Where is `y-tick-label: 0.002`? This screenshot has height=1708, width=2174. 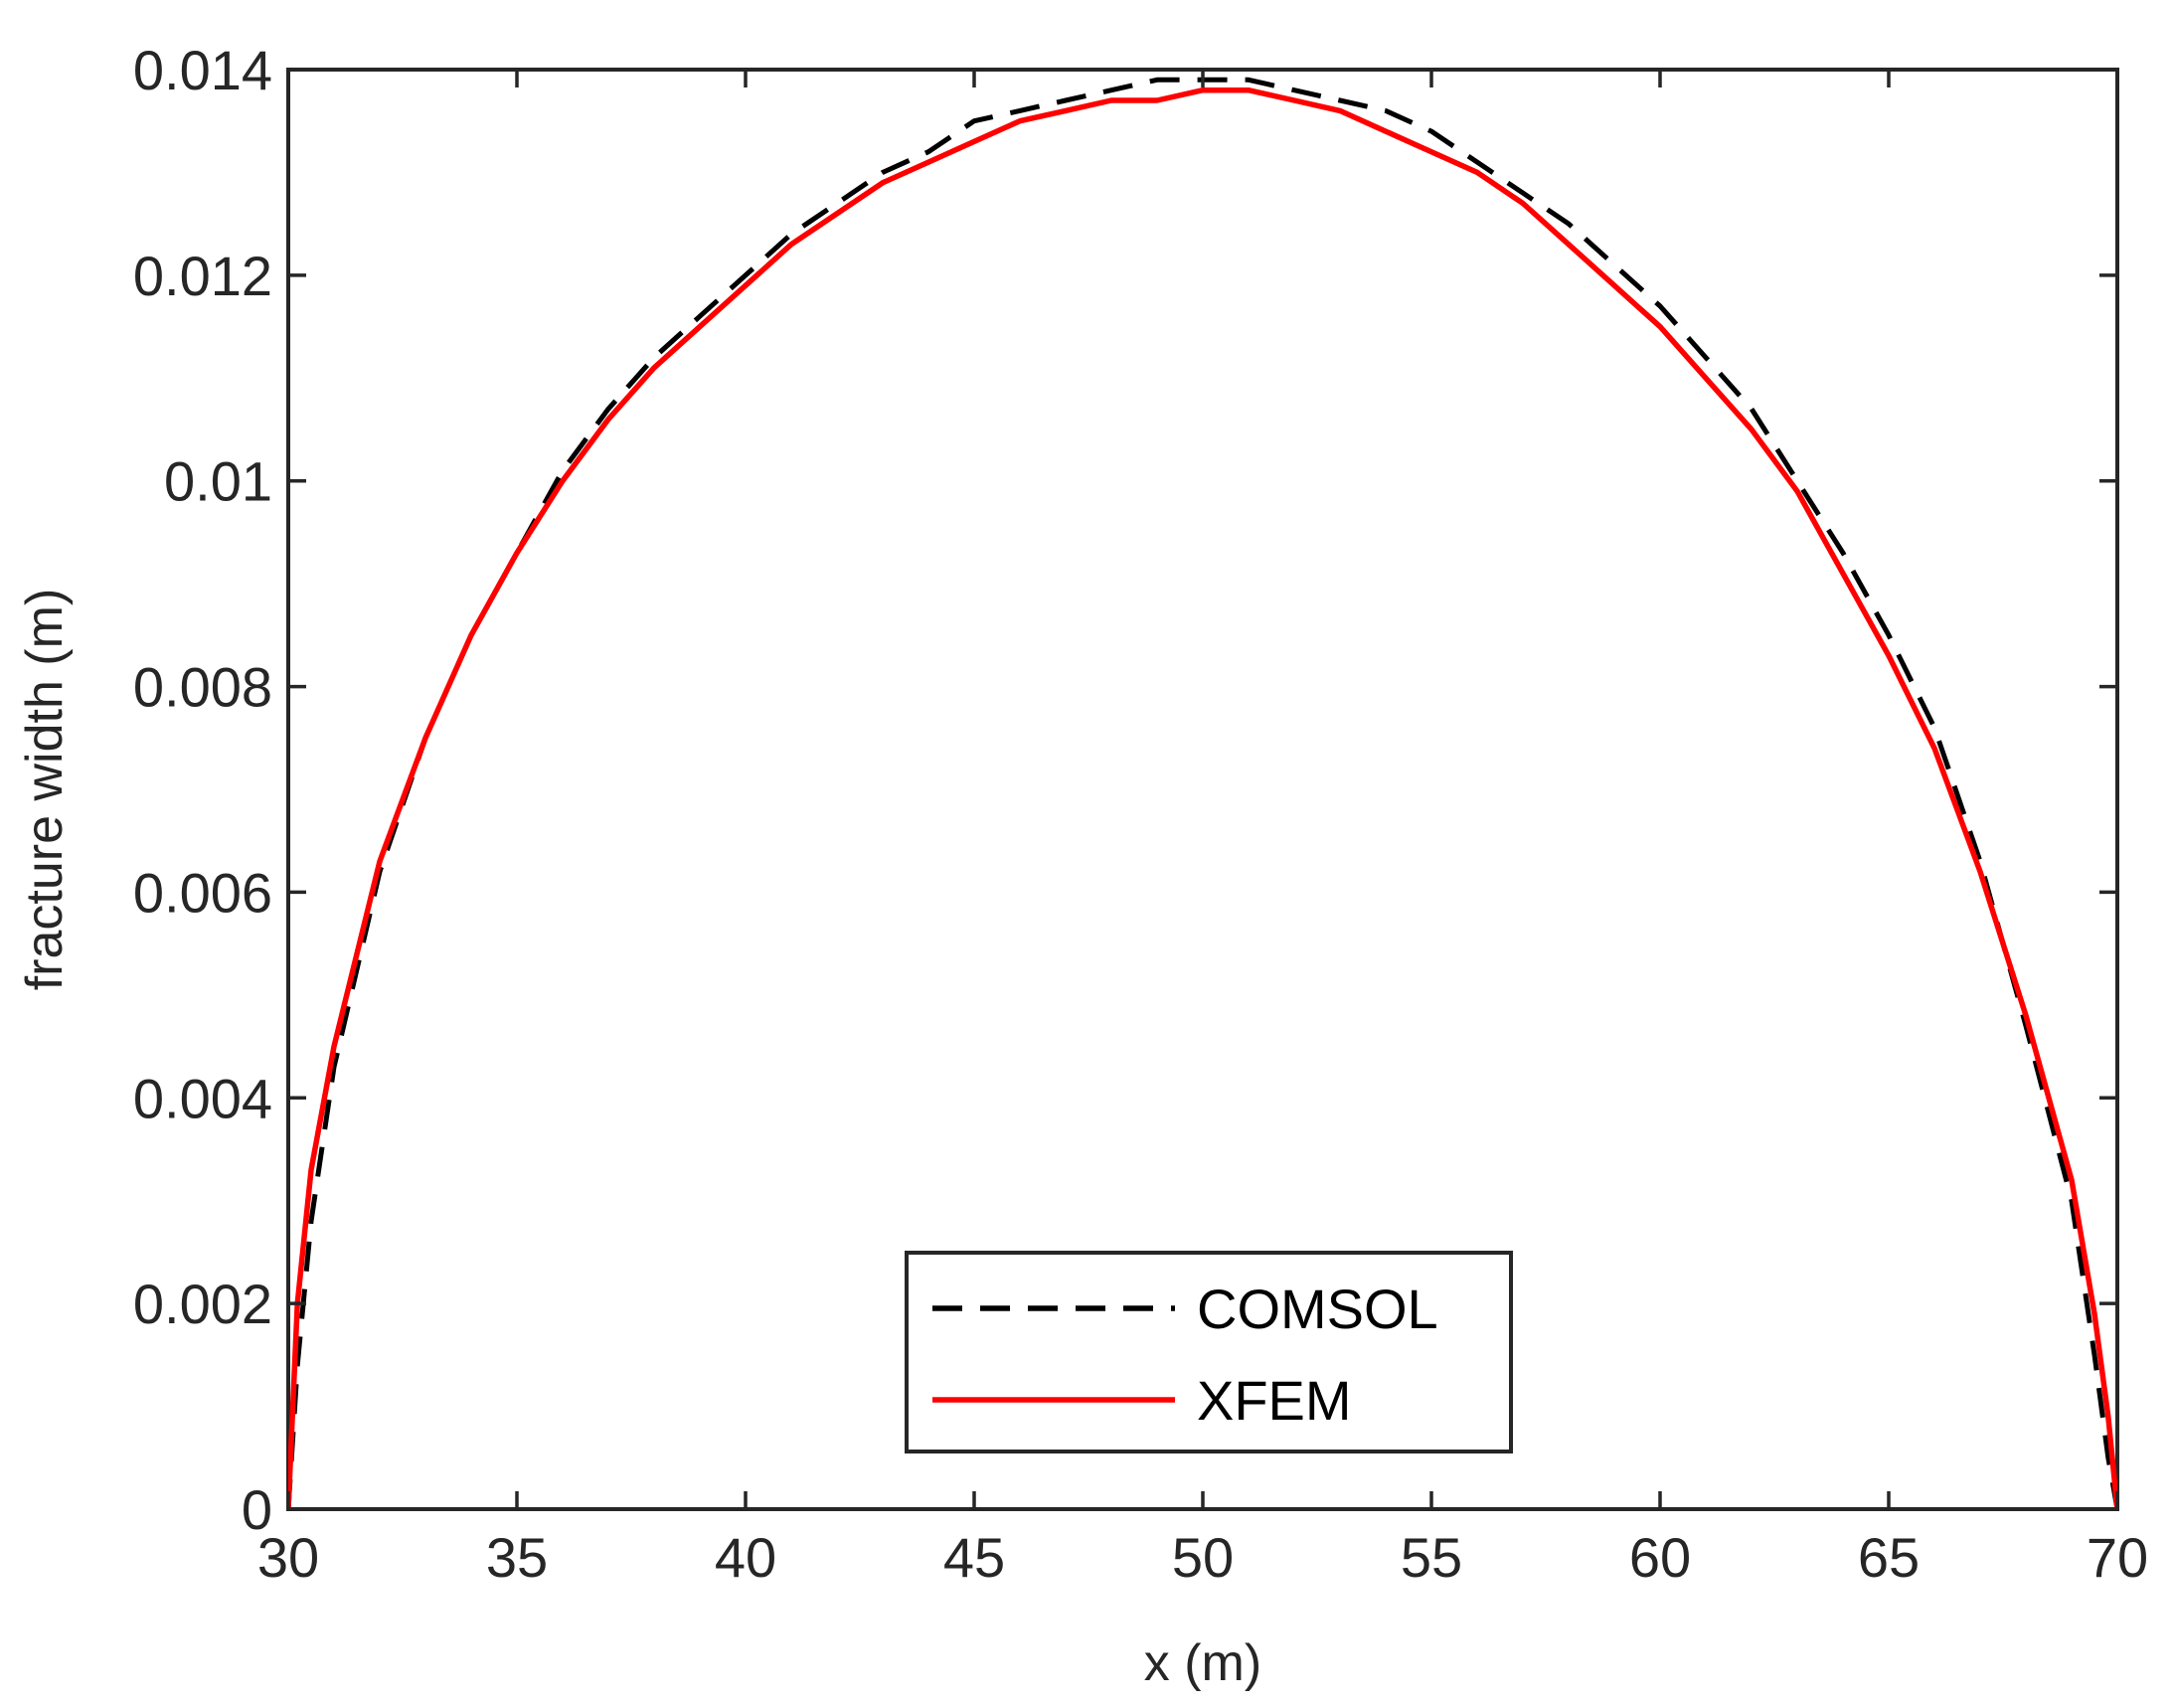
y-tick-label: 0.002 is located at coordinates (202, 1304).